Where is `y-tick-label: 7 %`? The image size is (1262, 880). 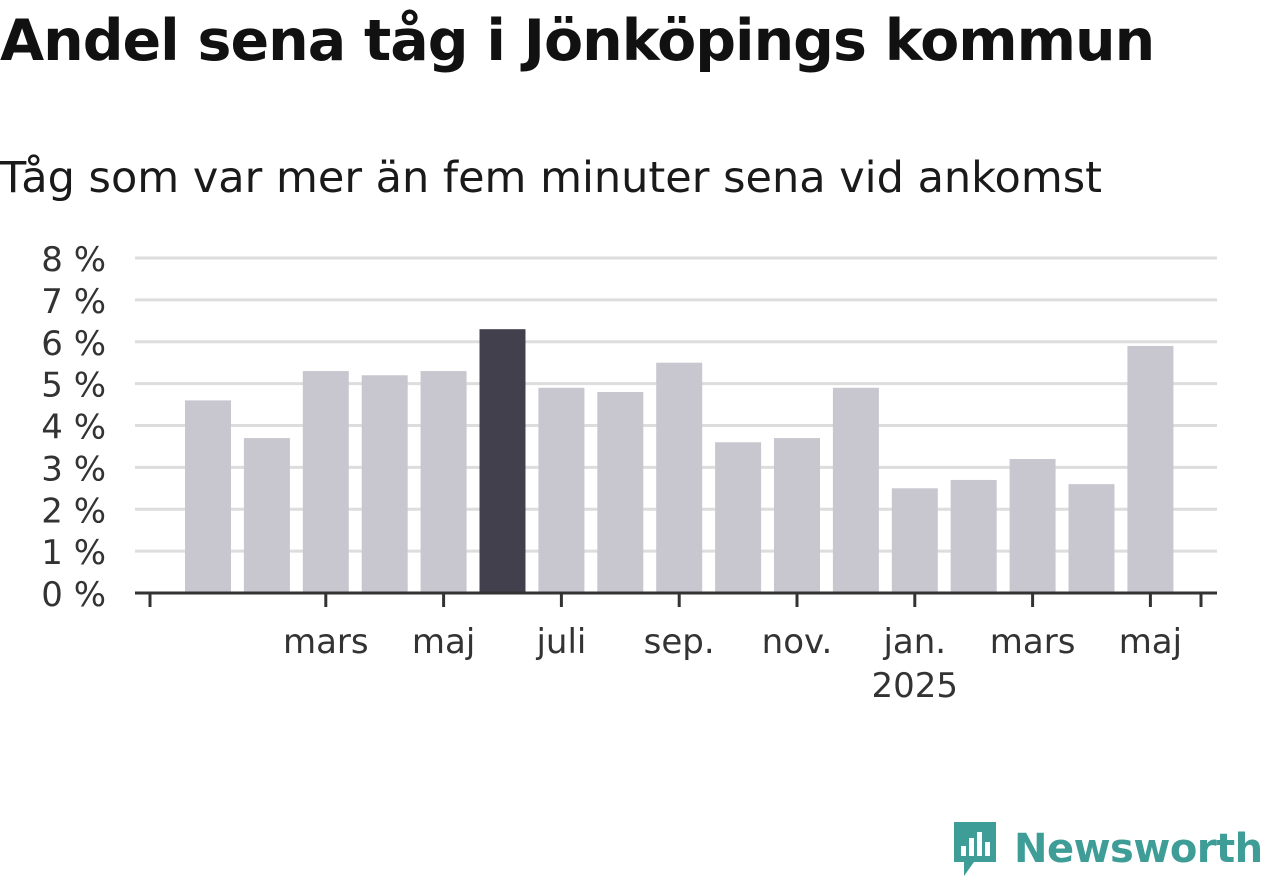 y-tick-label: 7 % is located at coordinates (73, 302).